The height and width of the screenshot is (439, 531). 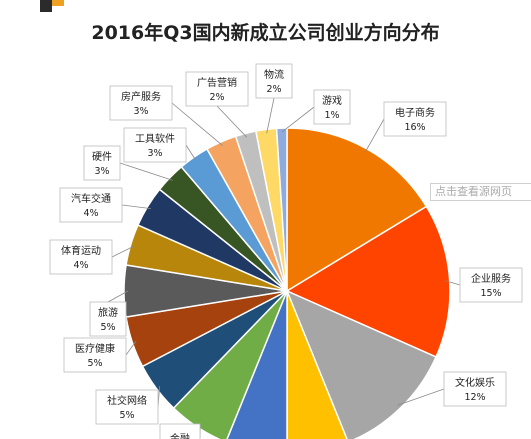 What do you see at coordinates (274, 74) in the screenshot?
I see `slice-label: 物流` at bounding box center [274, 74].